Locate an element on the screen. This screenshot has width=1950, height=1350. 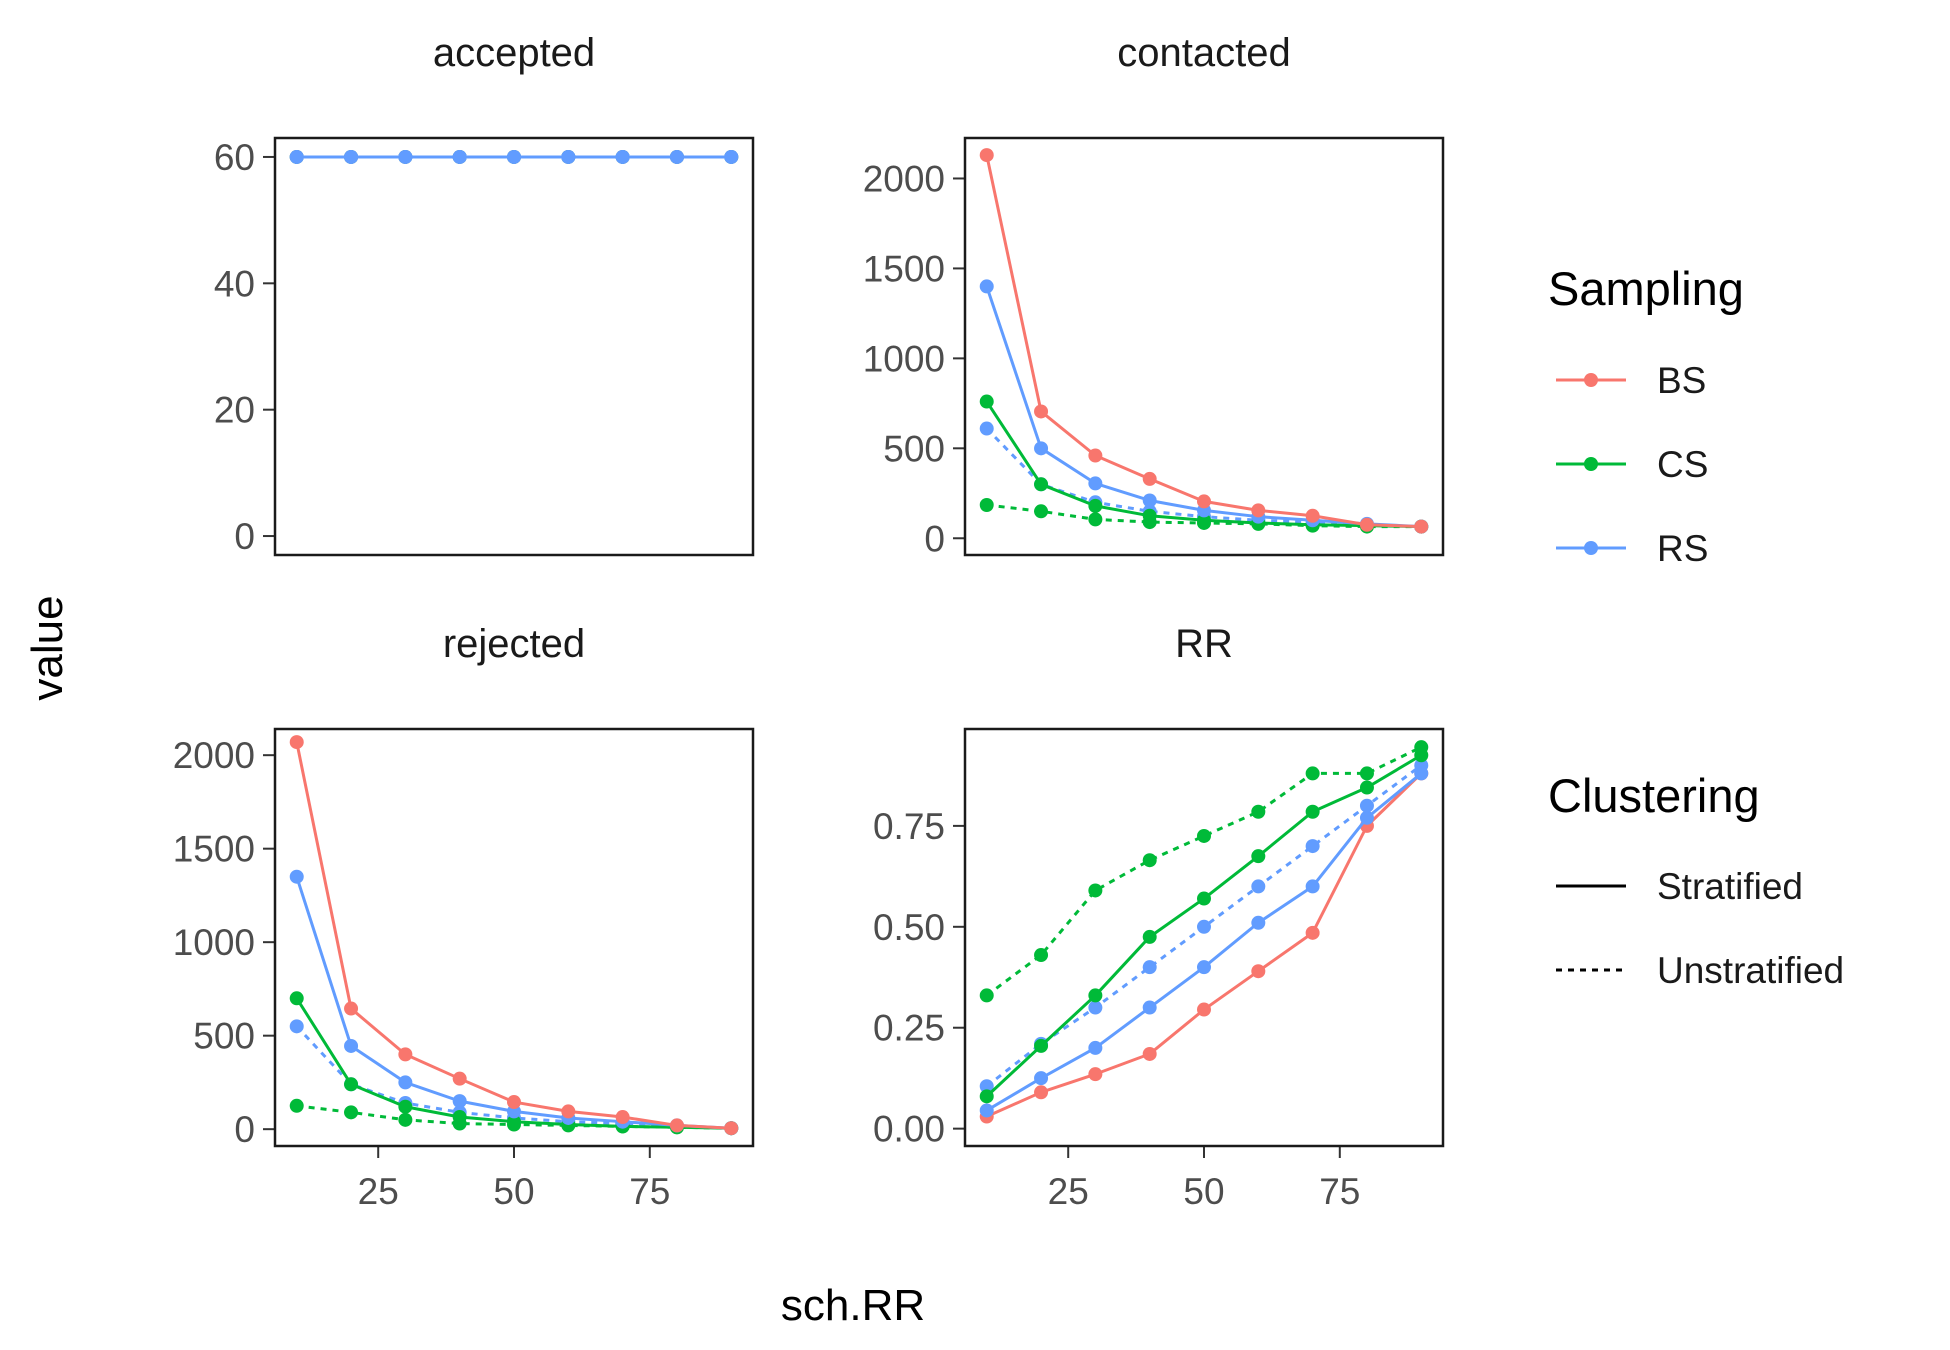
y-tick-label: 60 is located at coordinates (234, 157).